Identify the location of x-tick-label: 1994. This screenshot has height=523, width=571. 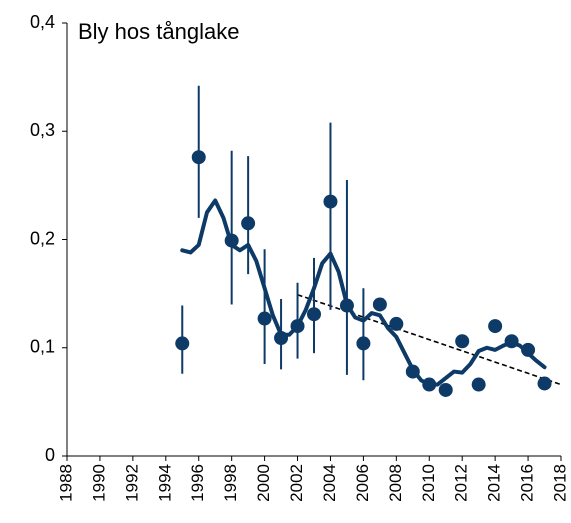
(164, 483).